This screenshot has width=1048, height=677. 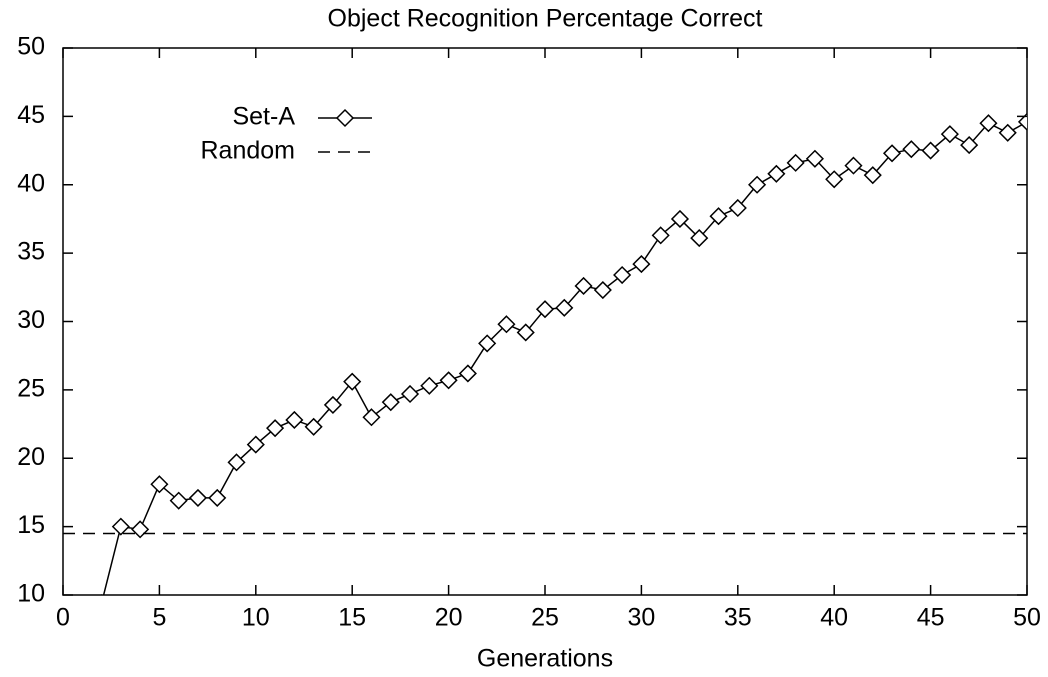 I want to click on legend-label: Set-A, so click(x=263, y=117).